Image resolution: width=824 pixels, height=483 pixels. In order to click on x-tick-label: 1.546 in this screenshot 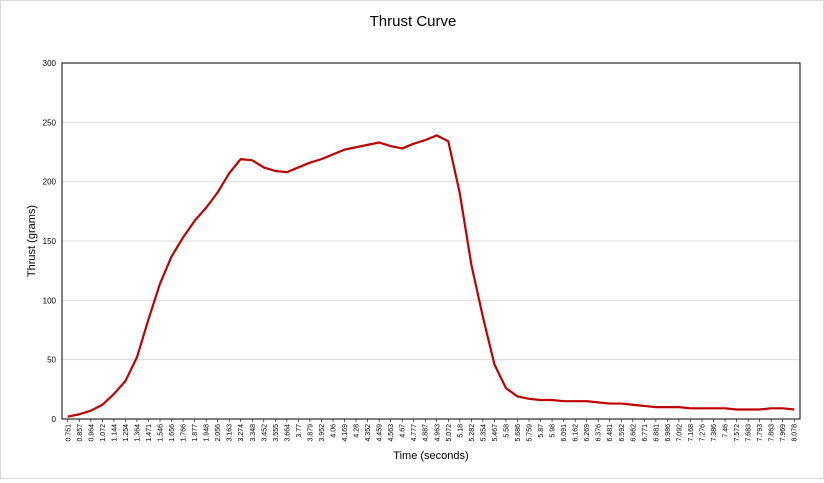, I will do `click(161, 433)`.